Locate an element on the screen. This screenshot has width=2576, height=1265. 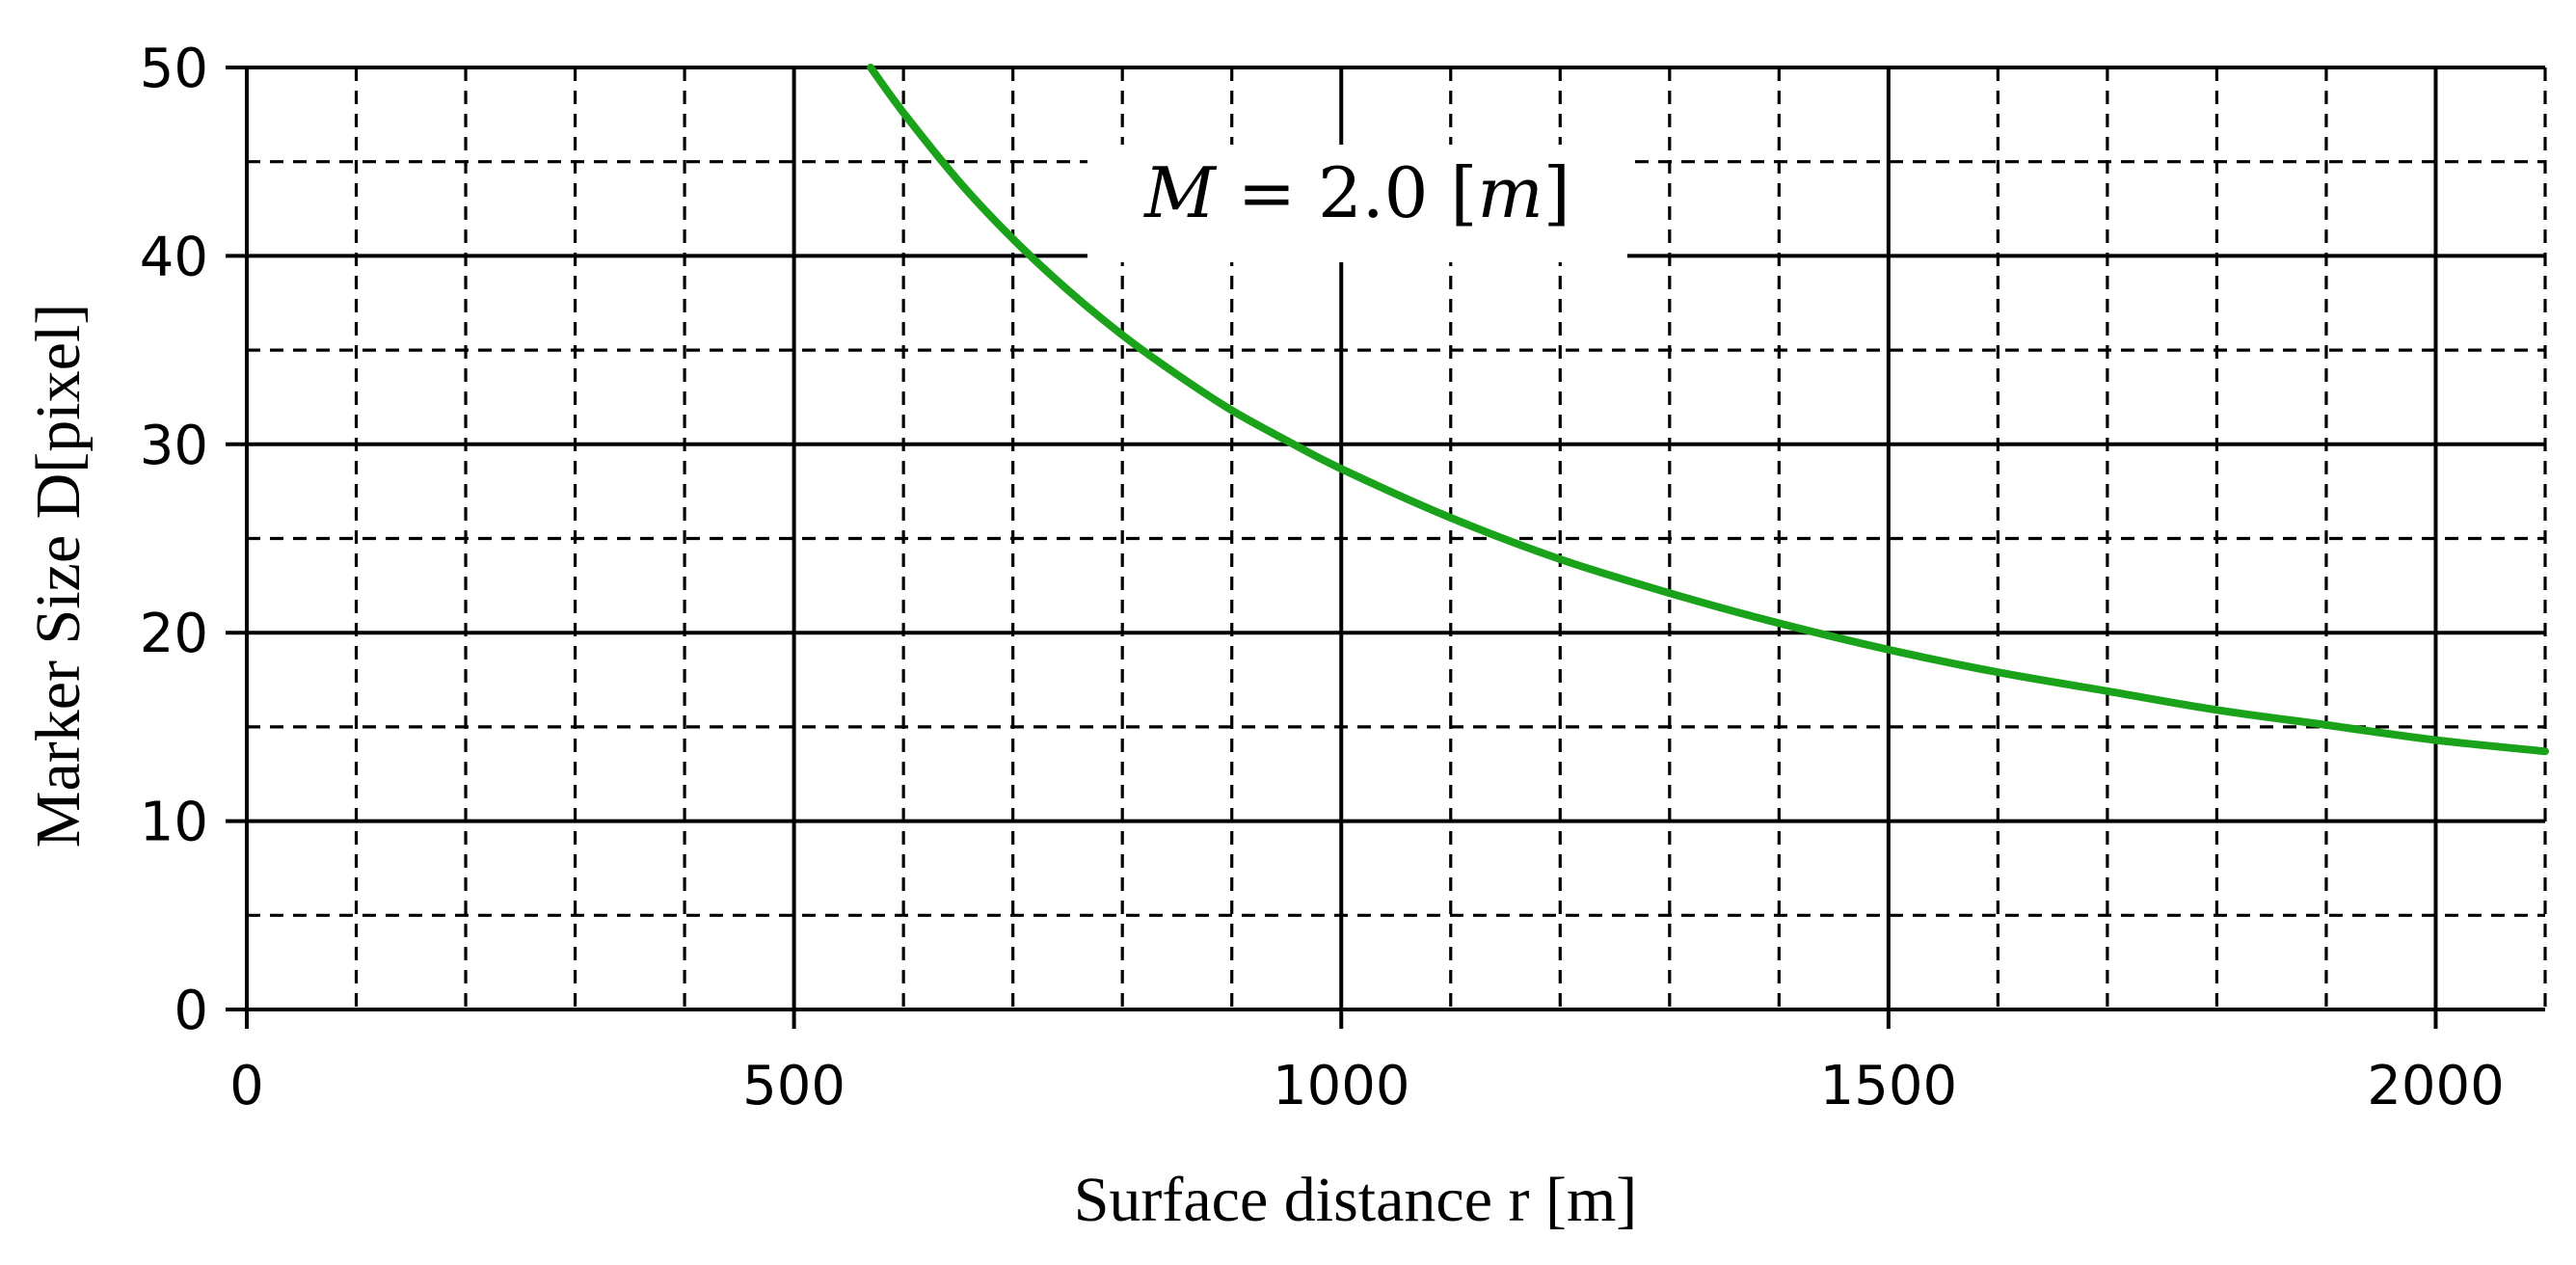
annotation-label: M = 2.0 [m] is located at coordinates (1356, 192).